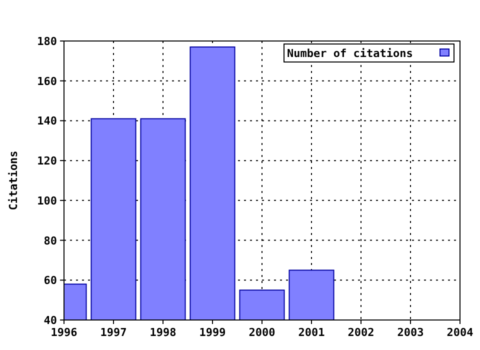  What do you see at coordinates (47, 81) in the screenshot?
I see `y-tick-label: 160` at bounding box center [47, 81].